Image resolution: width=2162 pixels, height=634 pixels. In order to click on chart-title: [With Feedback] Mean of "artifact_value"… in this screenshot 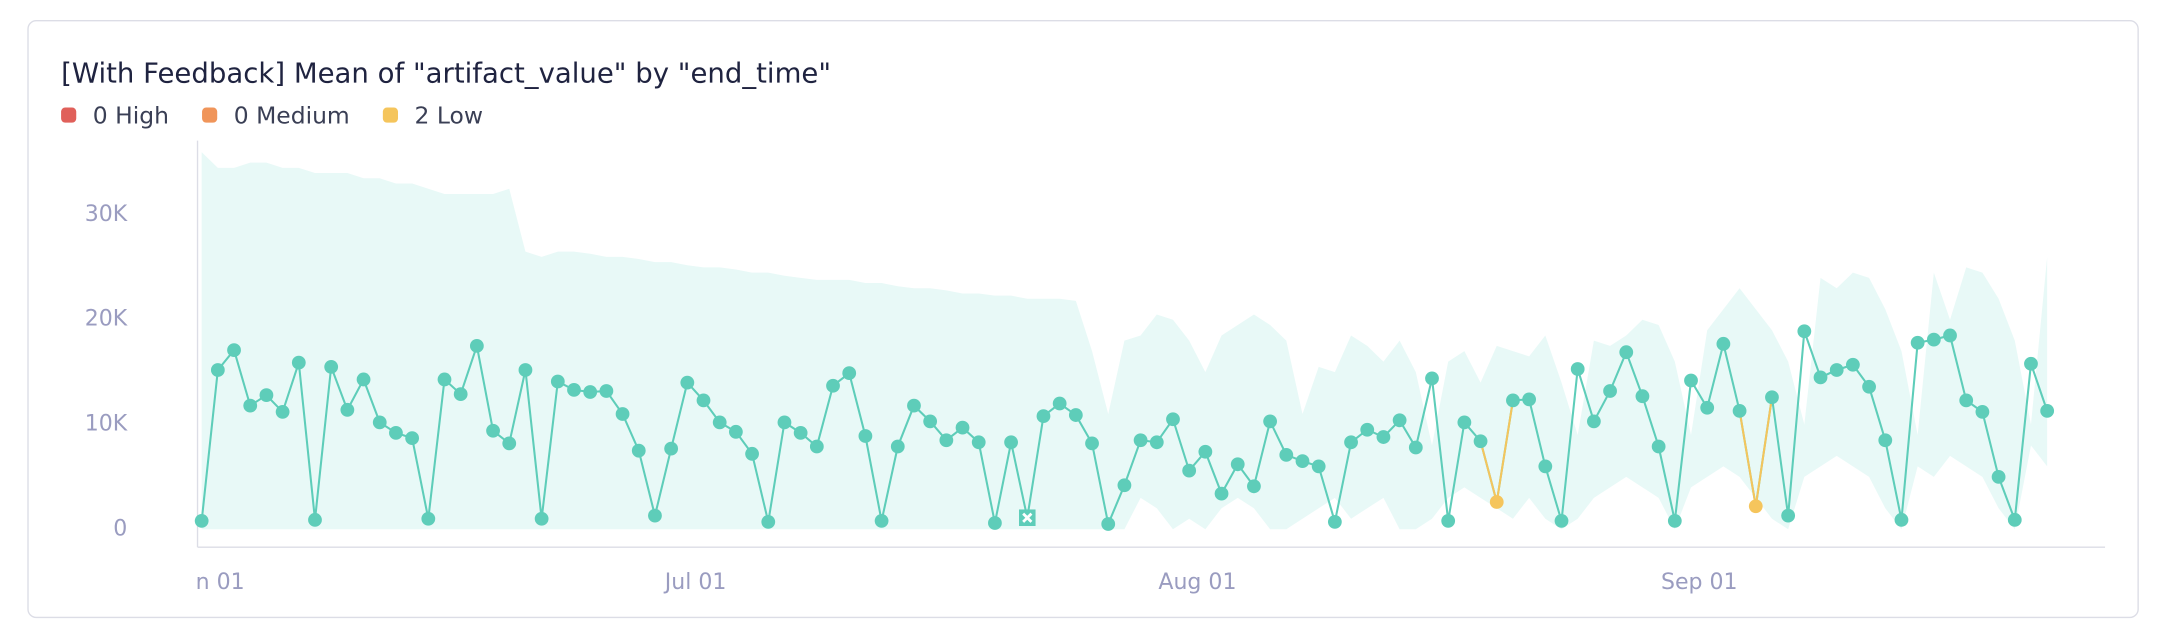, I will do `click(446, 73)`.